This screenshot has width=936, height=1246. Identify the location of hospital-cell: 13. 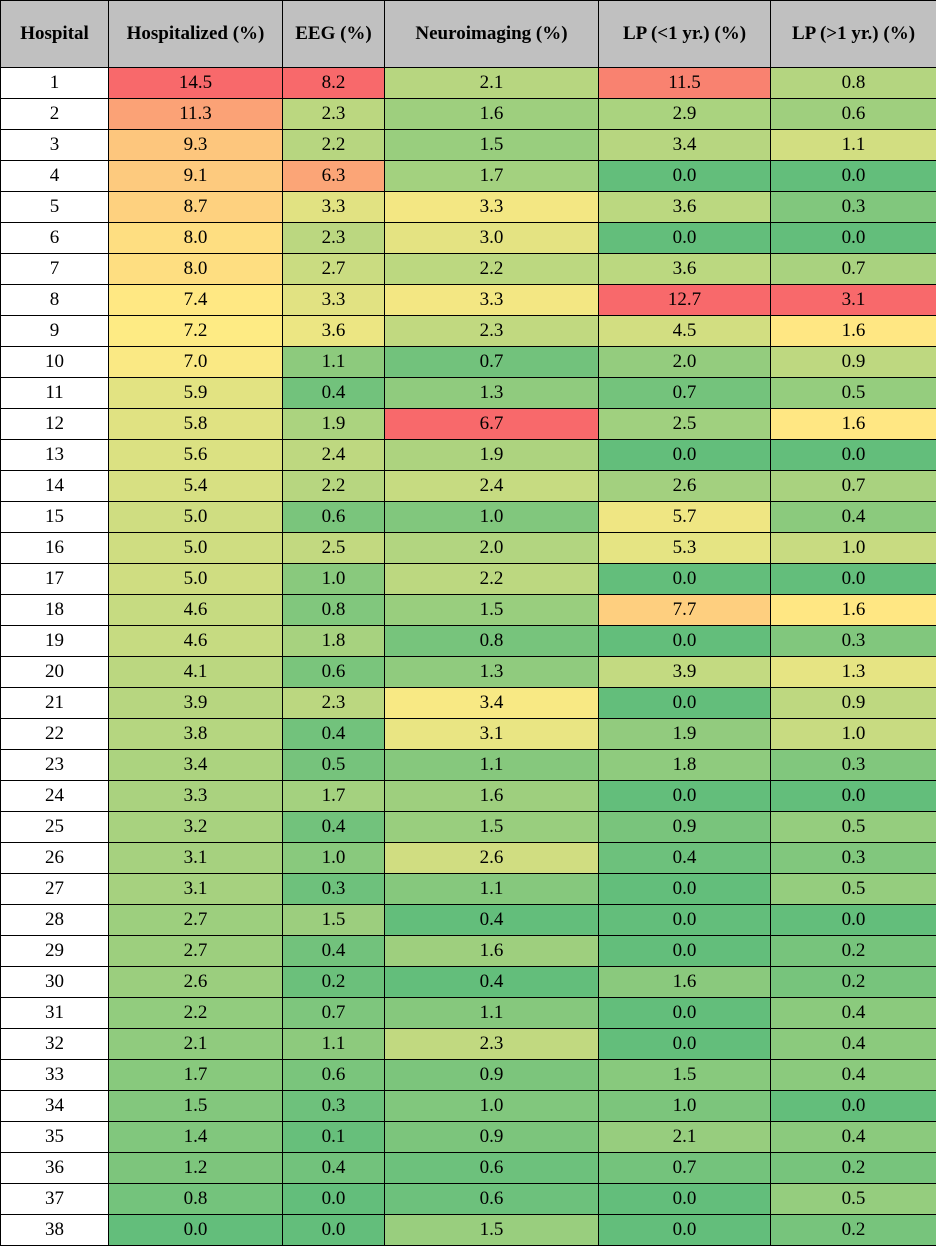
(55, 455).